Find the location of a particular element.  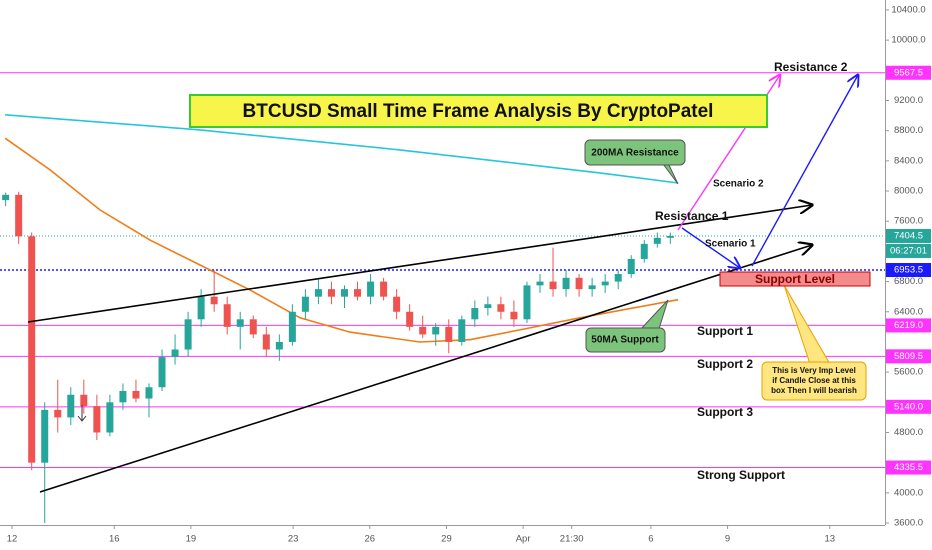

x-tick-label: 6 is located at coordinates (650, 539).